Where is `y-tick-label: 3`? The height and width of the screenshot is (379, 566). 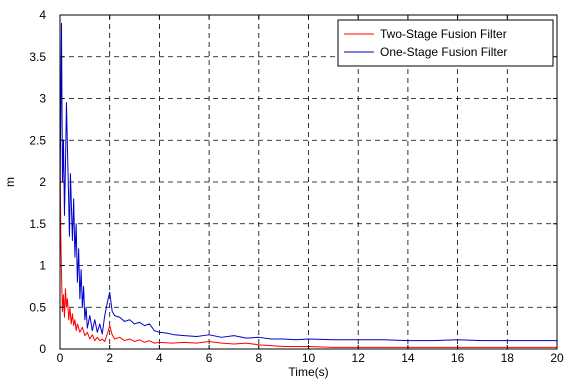
y-tick-label: 3 is located at coordinates (42, 99).